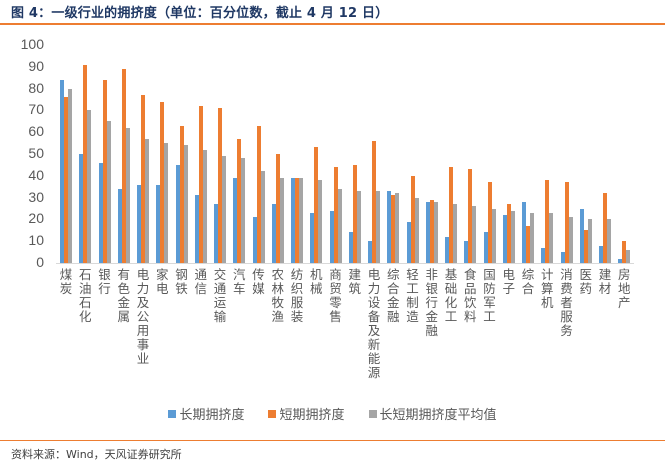 The height and width of the screenshot is (464, 665). I want to click on y-tick-label: 10, so click(36, 240).